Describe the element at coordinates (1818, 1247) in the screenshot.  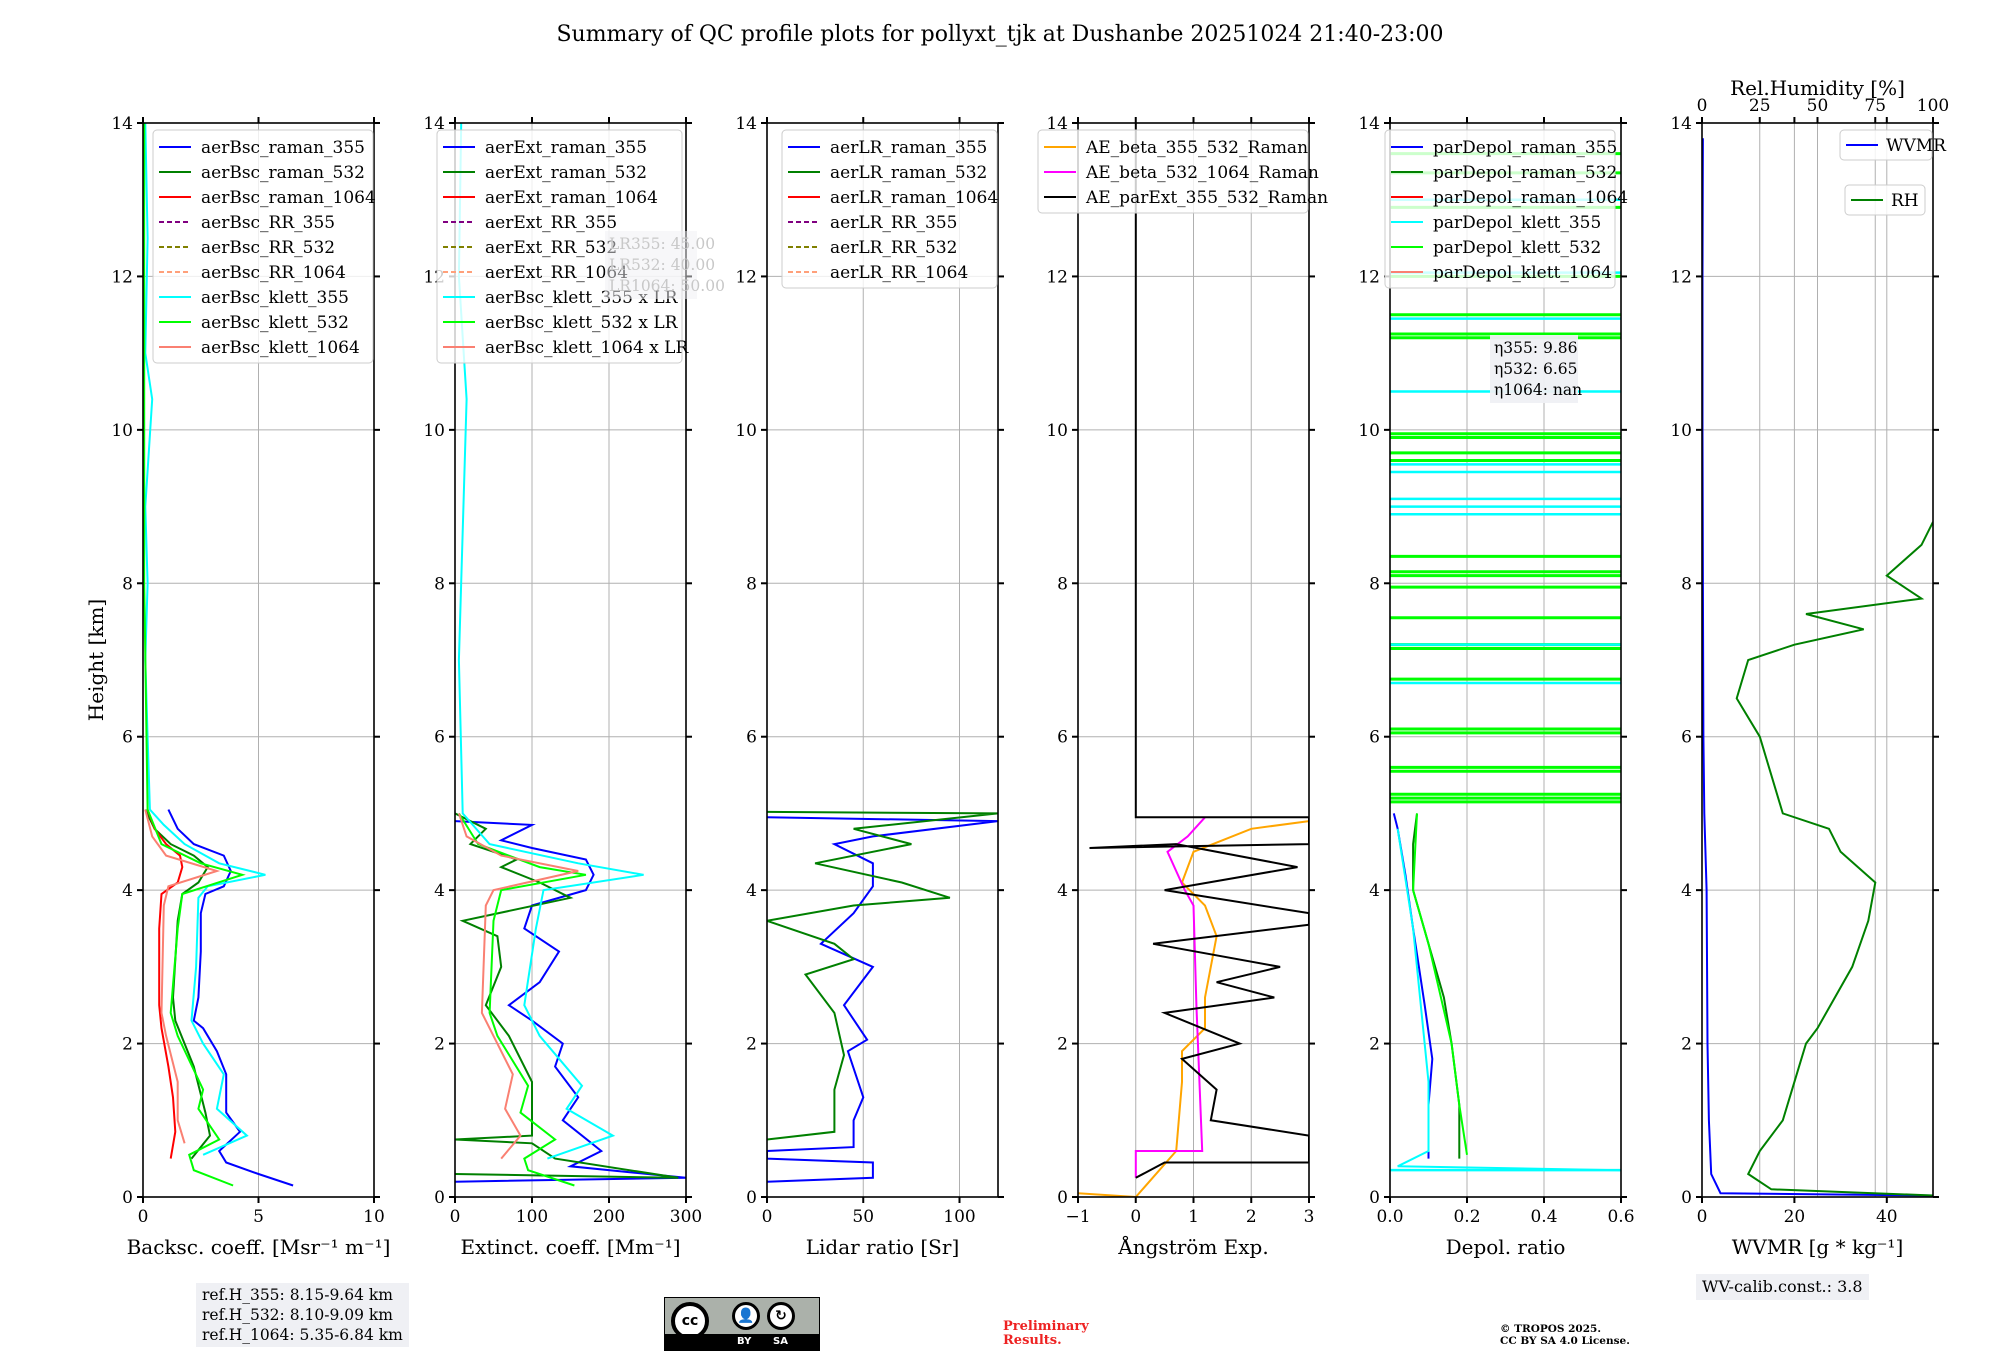
I see `x-axis-label: WVMR [g * kg⁻¹]` at that location.